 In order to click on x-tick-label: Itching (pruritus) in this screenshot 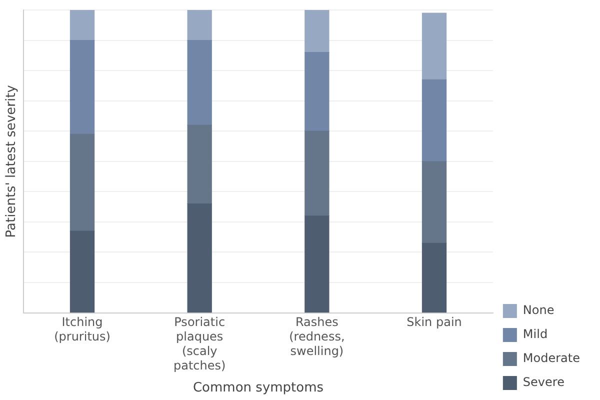, I will do `click(82, 329)`.